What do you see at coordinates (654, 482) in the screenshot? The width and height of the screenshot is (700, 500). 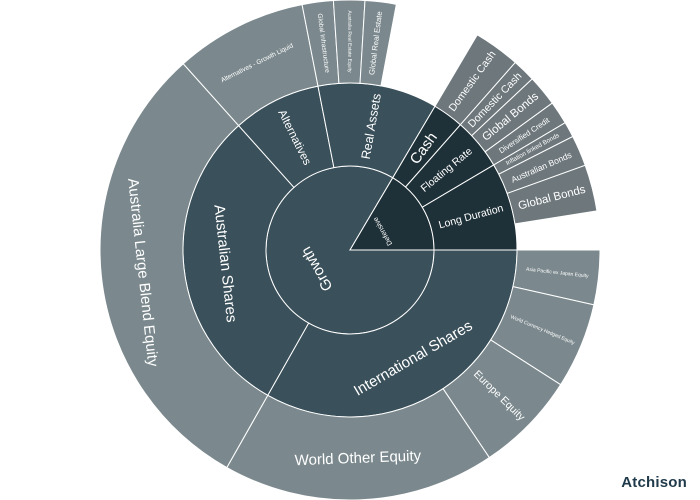 I see `brand-logo: Atchison` at bounding box center [654, 482].